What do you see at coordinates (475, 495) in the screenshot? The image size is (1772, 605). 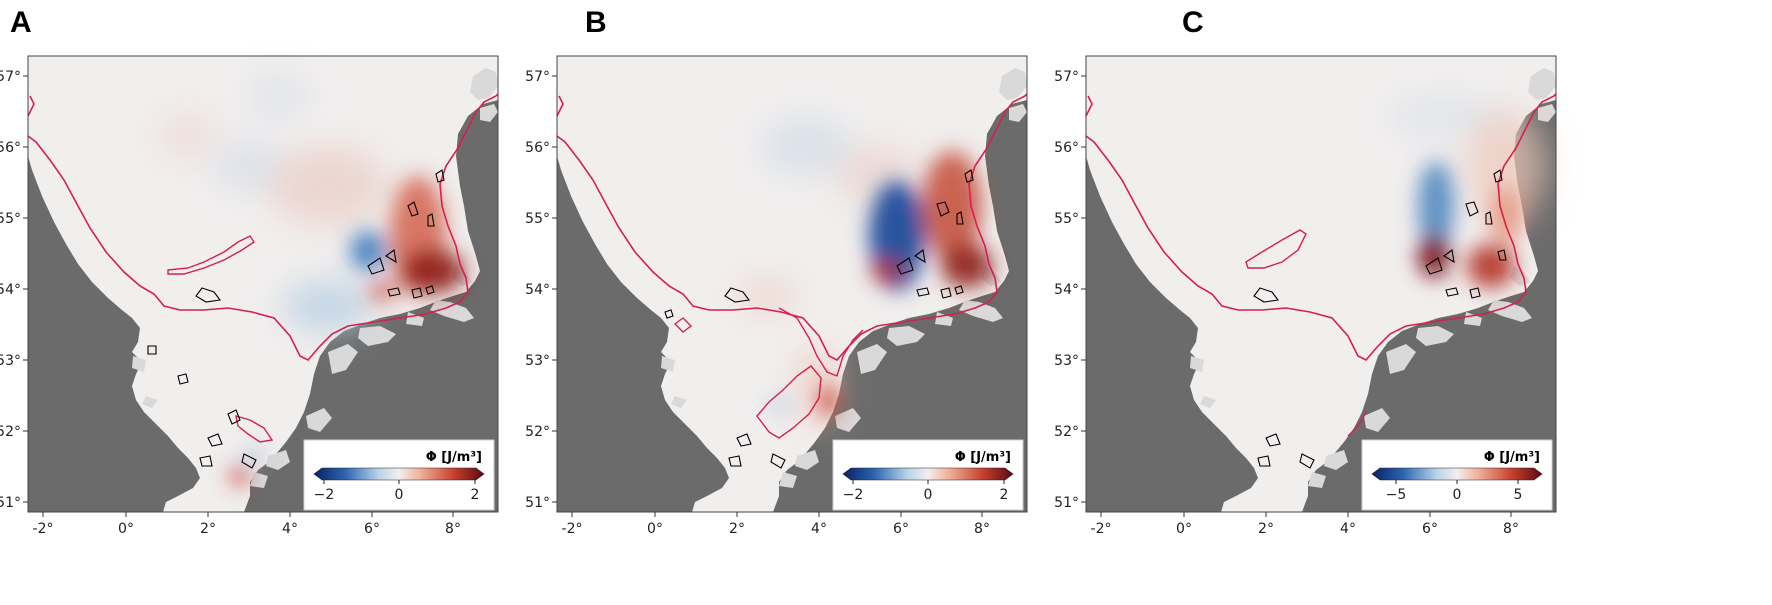 I see `colorbar-tick-a-max: 2` at bounding box center [475, 495].